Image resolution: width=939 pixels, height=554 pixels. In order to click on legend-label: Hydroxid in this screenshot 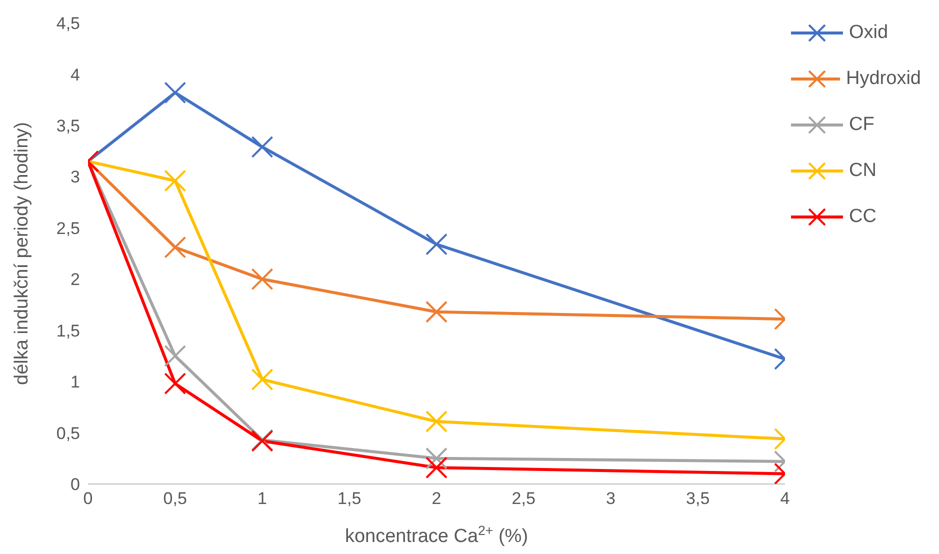, I will do `click(883, 79)`.